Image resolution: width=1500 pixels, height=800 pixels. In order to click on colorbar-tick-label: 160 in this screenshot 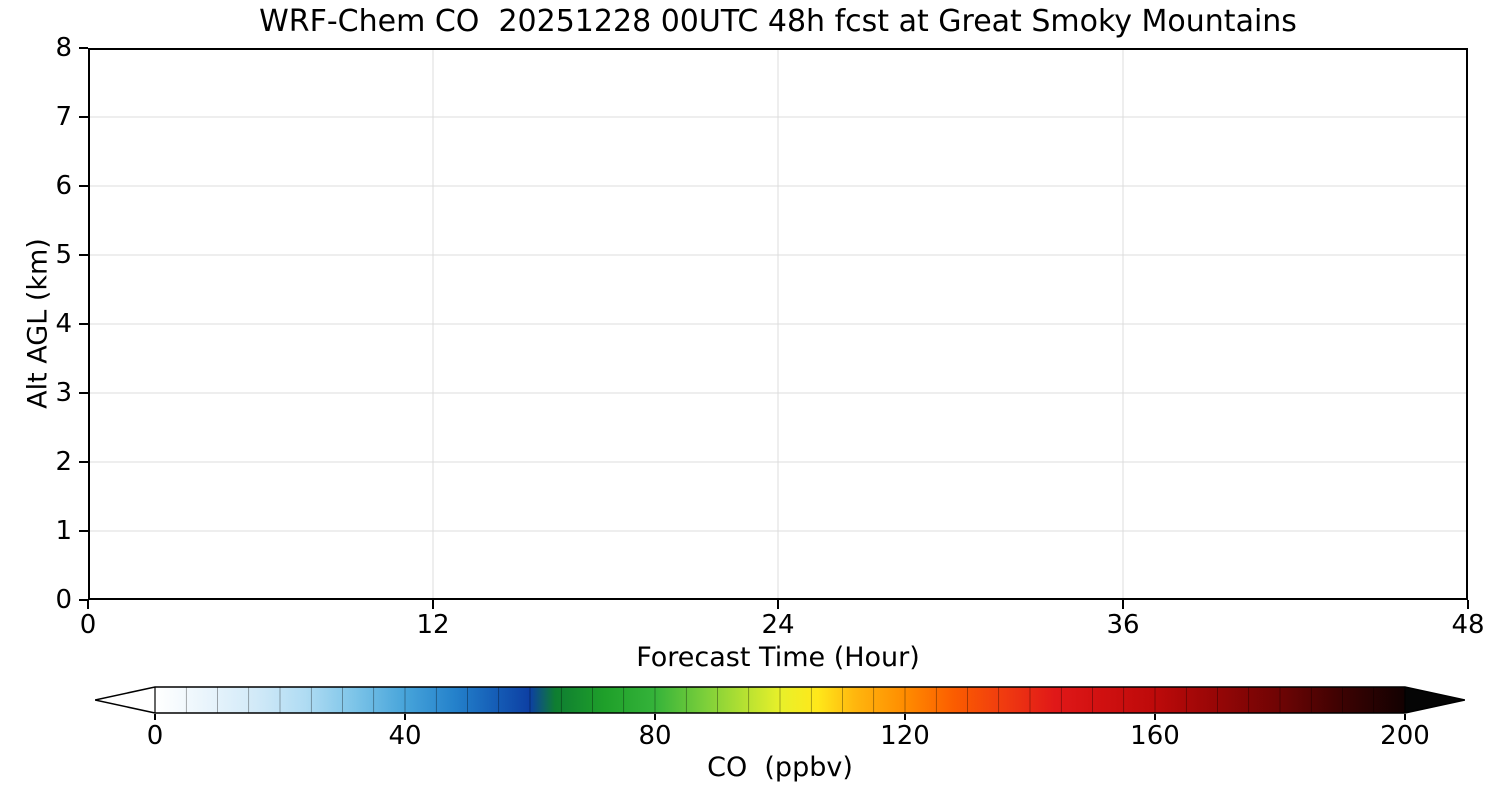, I will do `click(1155, 736)`.